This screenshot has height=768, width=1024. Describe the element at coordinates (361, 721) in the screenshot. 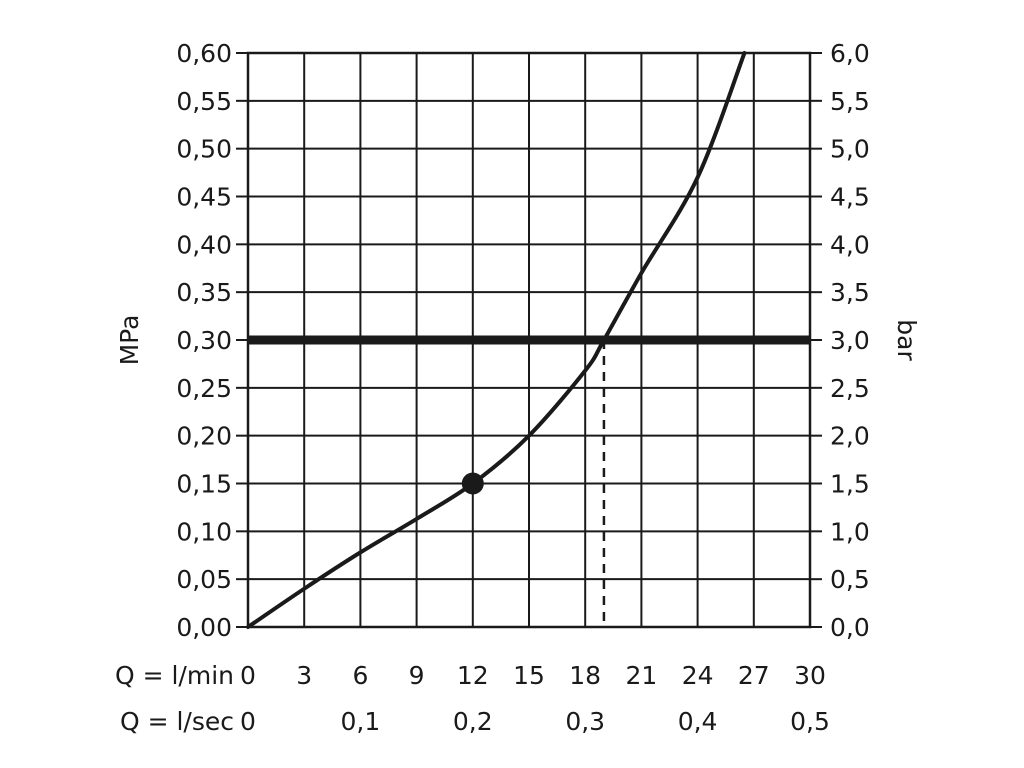

I see `x-lsec-tick-label: 0,1` at that location.